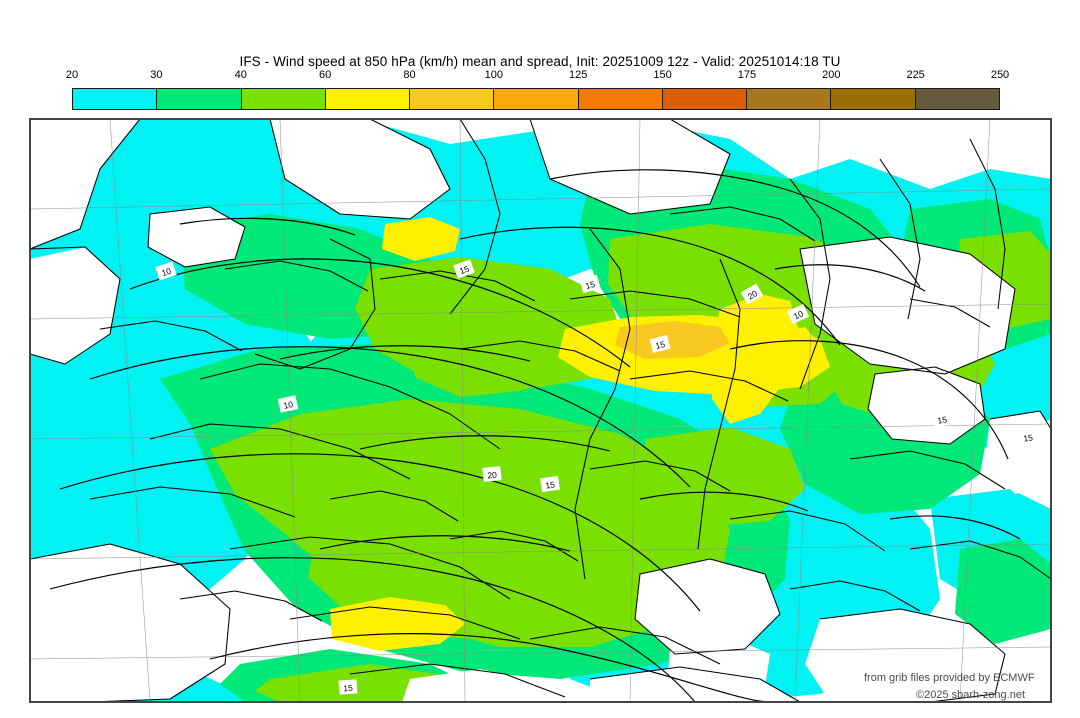 The height and width of the screenshot is (718, 1080). Describe the element at coordinates (915, 75) in the screenshot. I see `colorbar-tick-225: 225` at that location.